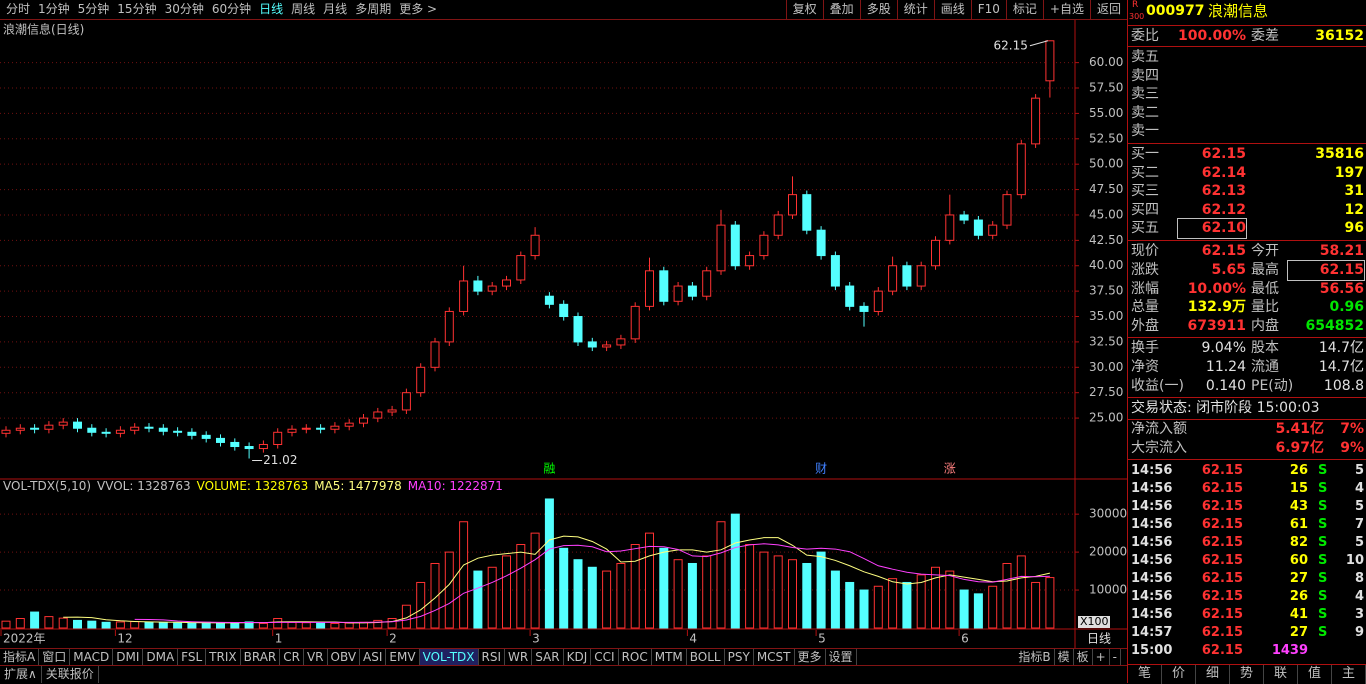  I want to click on indicator-tab: KDJ, so click(578, 657).